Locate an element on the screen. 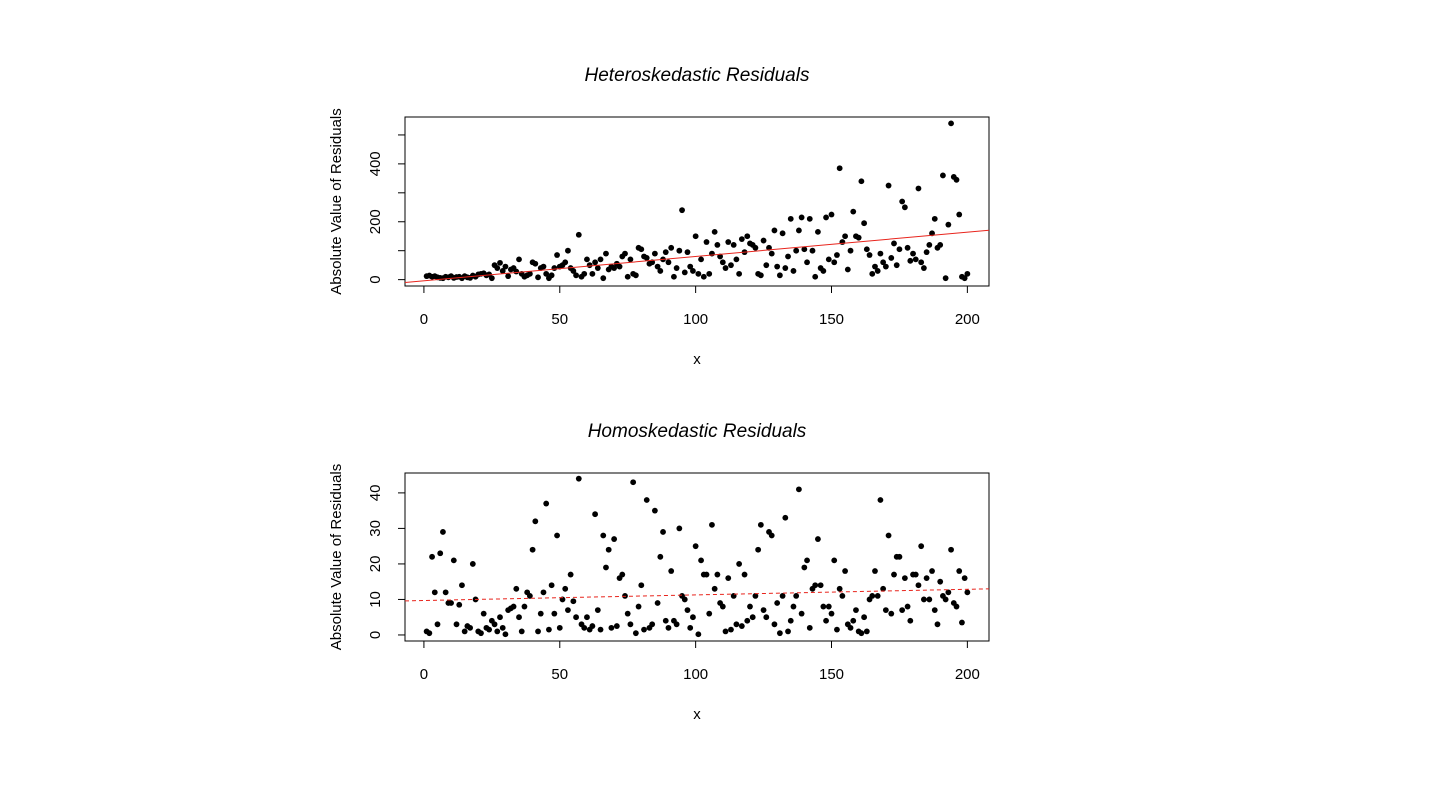  y-tick-label: 0 is located at coordinates (375, 635).